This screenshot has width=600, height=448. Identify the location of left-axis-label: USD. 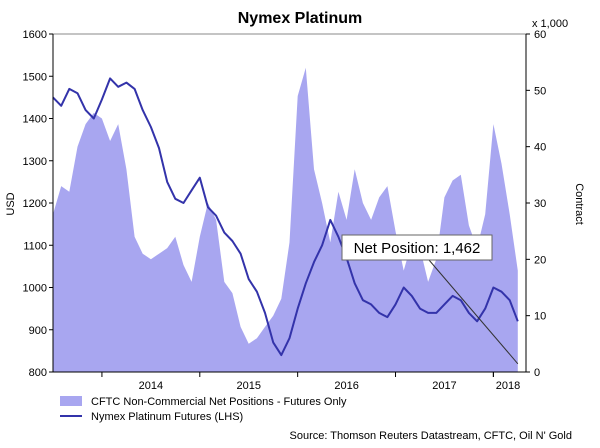
(11, 203).